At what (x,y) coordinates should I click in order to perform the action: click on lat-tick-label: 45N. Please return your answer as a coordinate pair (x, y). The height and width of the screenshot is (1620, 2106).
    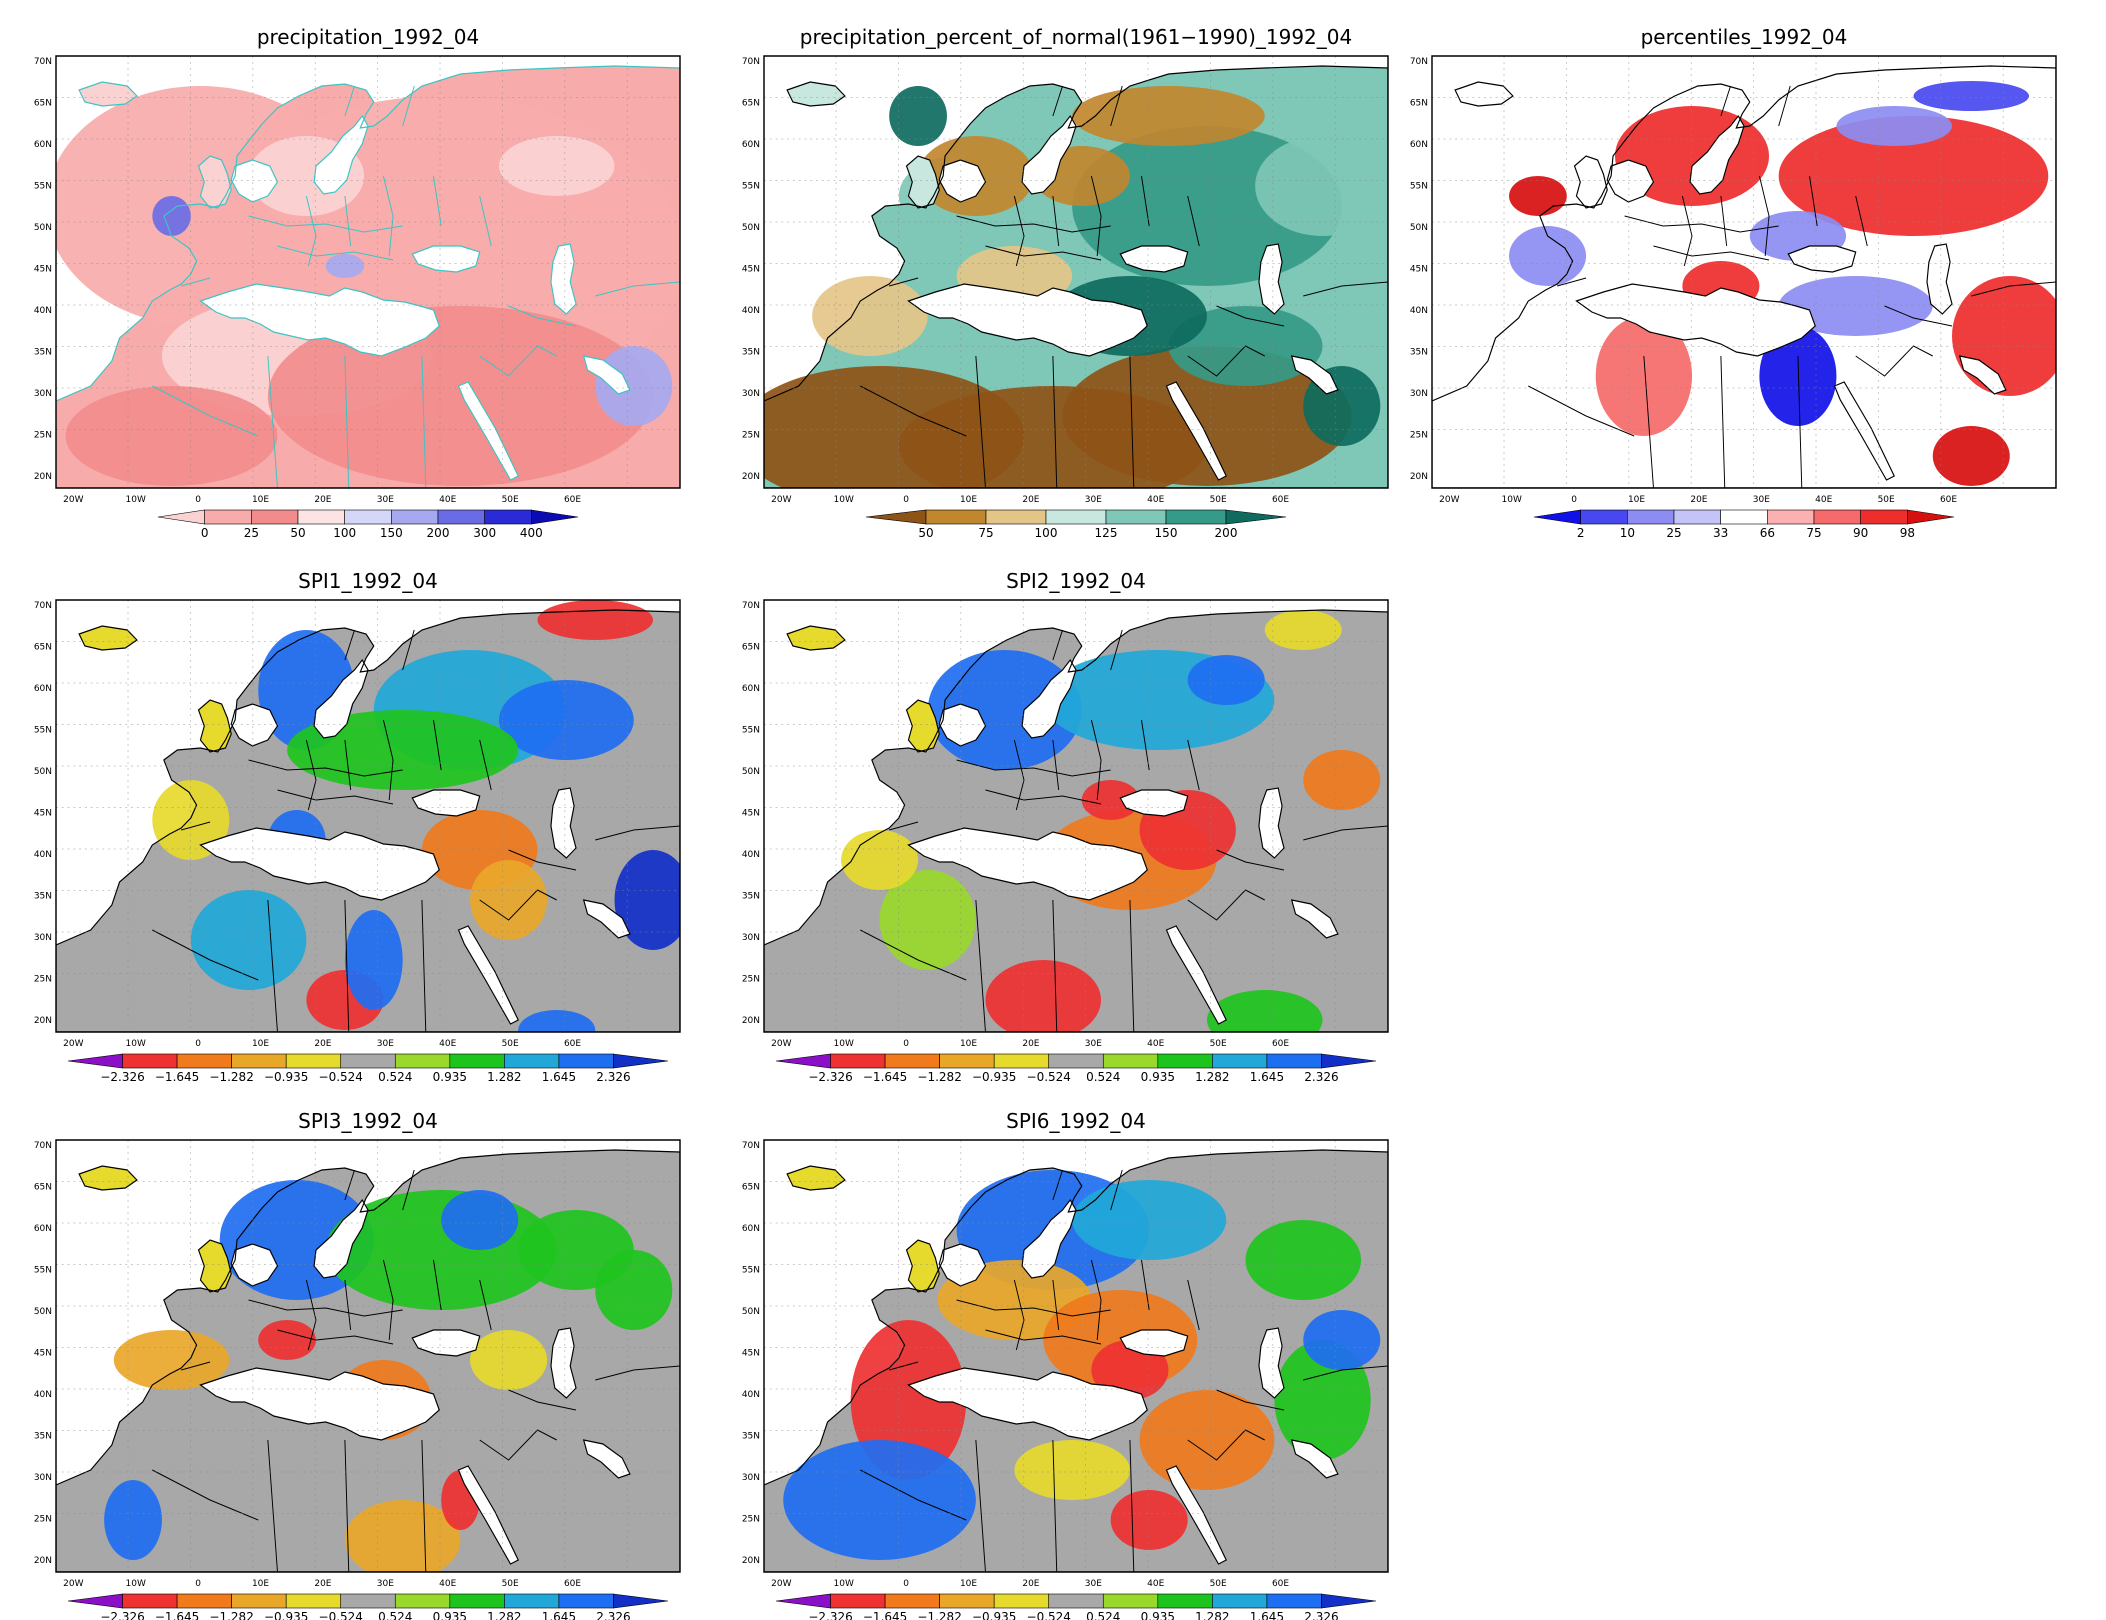
    Looking at the image, I should click on (751, 1354).